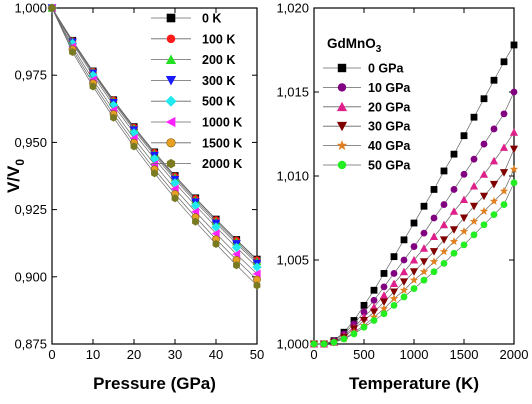 This screenshot has height=404, width=532. I want to click on legend-label: 50 GPa, so click(389, 166).